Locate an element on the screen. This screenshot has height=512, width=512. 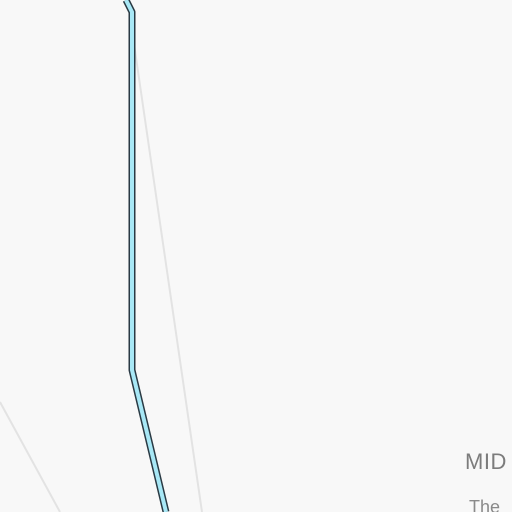
area-label: The is located at coordinates (485, 504).